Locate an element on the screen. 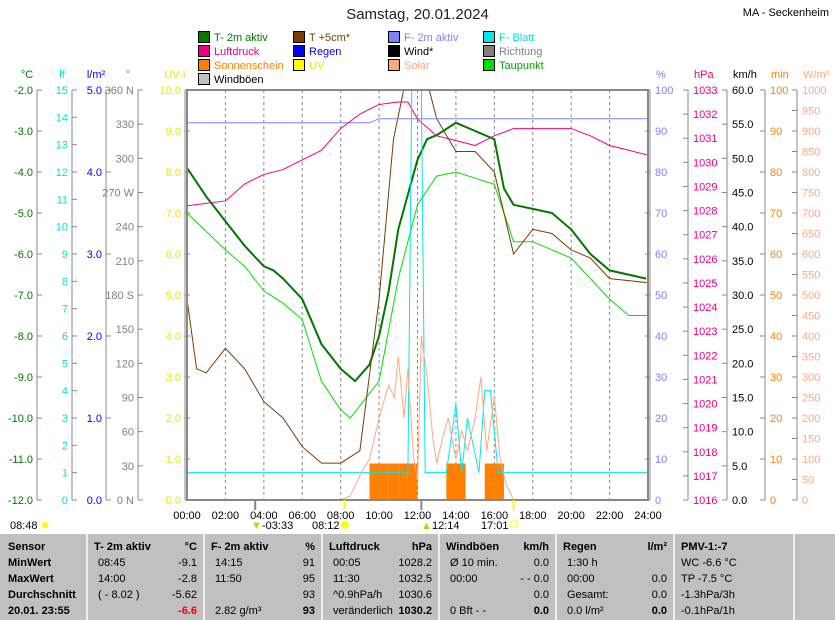  x-tick-label: 10:00 is located at coordinates (379, 516).